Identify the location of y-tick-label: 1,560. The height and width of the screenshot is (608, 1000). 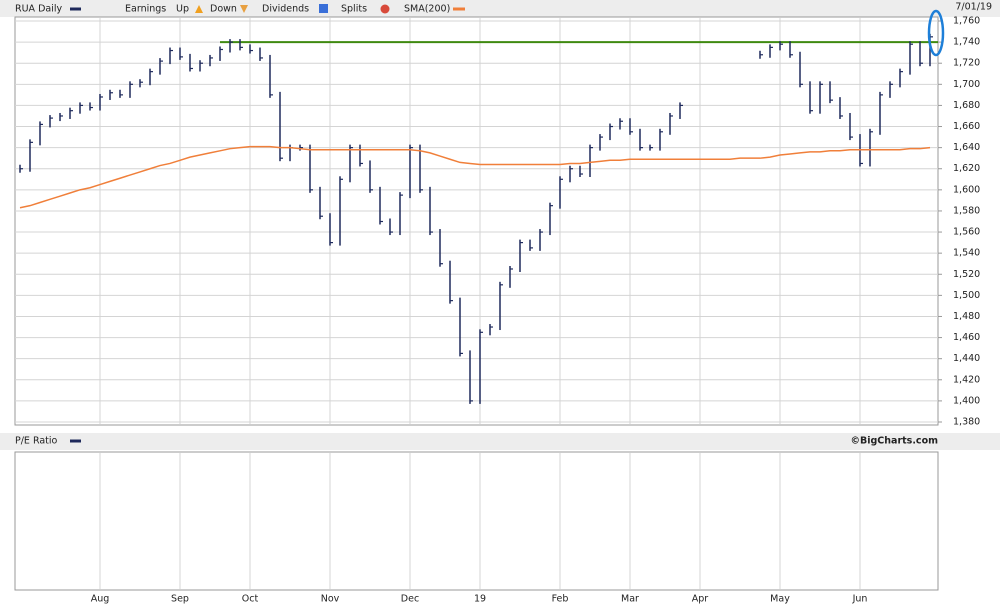
(966, 232).